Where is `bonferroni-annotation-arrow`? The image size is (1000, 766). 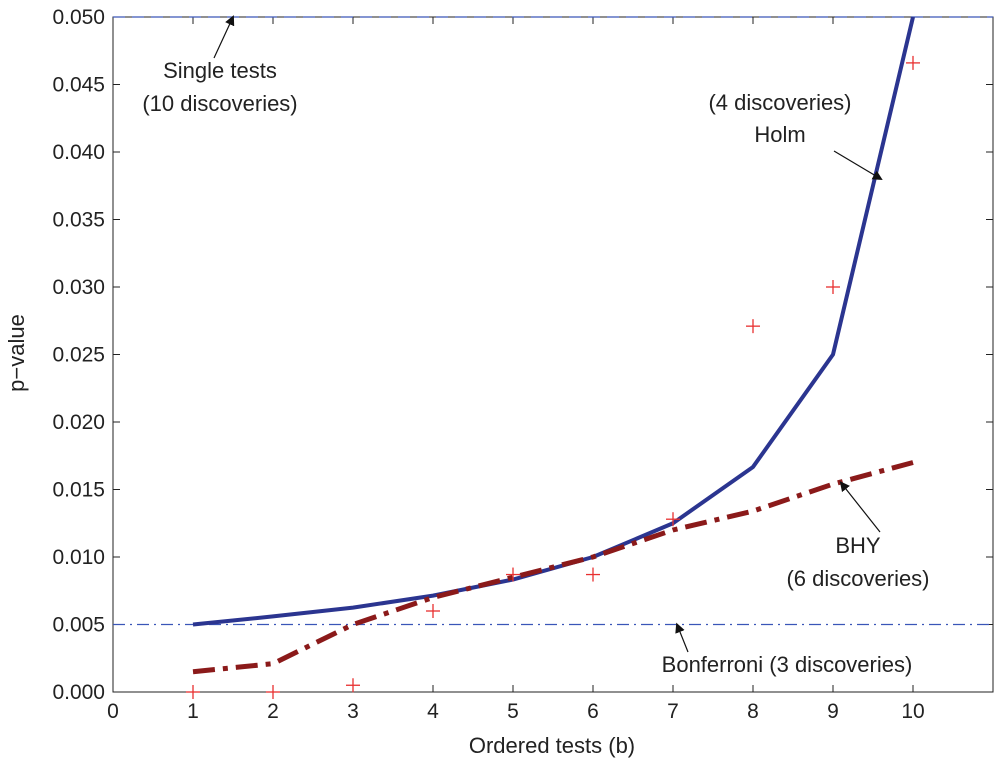 bonferroni-annotation-arrow is located at coordinates (682, 637).